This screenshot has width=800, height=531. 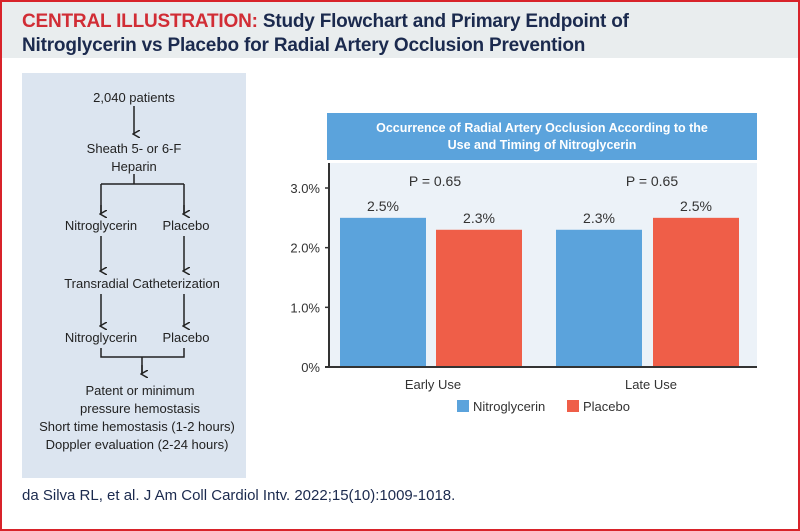 What do you see at coordinates (101, 337) in the screenshot?
I see `flow-arm-nitro-2: Nitroglycerin` at bounding box center [101, 337].